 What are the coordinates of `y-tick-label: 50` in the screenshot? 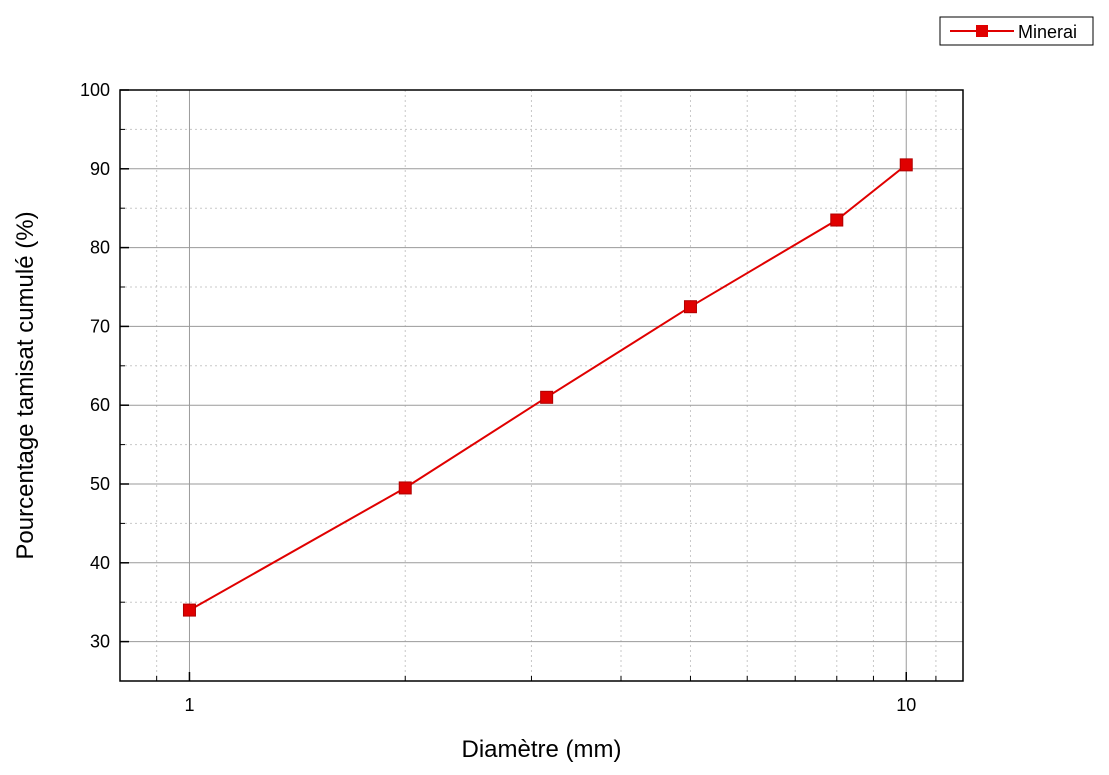 It's located at (100, 484).